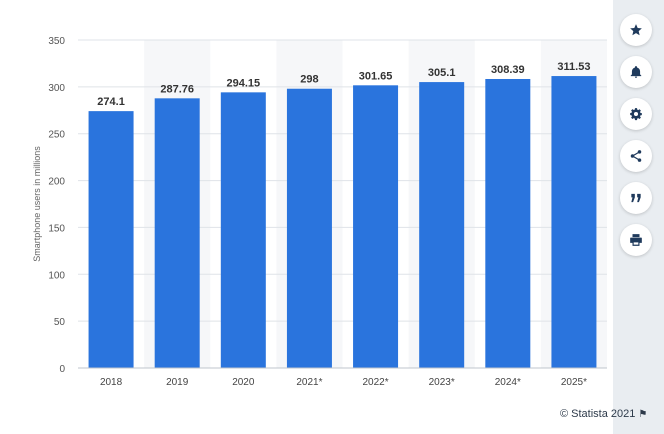  I want to click on flag-icon: ⚑, so click(643, 414).